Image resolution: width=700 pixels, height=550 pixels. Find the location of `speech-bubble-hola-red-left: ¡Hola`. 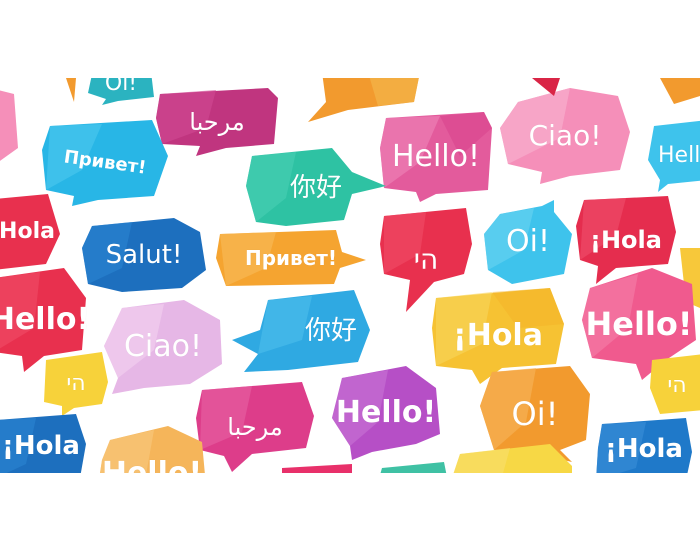

speech-bubble-hola-red-left: ¡Hola is located at coordinates (30, 232).